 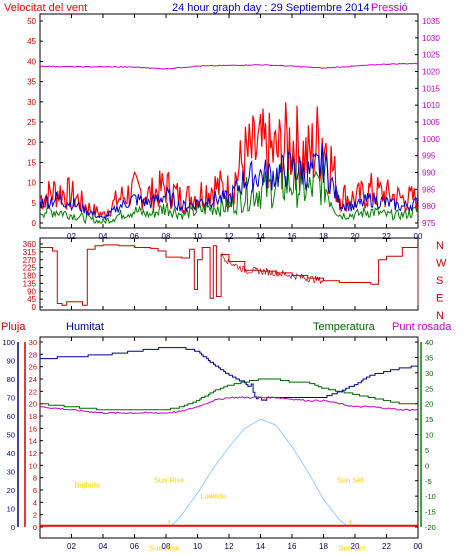 What do you see at coordinates (427, 450) in the screenshot?
I see `temperature-y-tick-label: 5` at bounding box center [427, 450].